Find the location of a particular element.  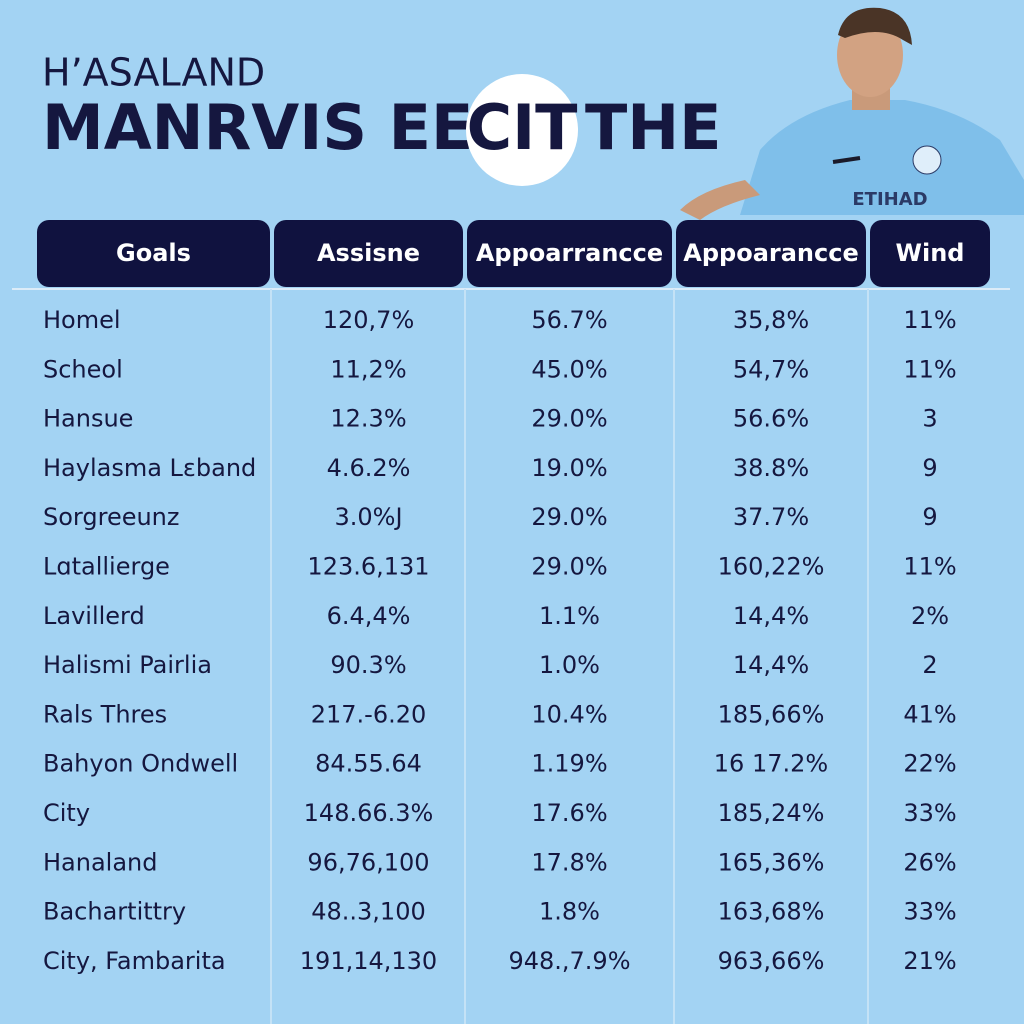

cell-value: 3 is located at coordinates (929, 419).